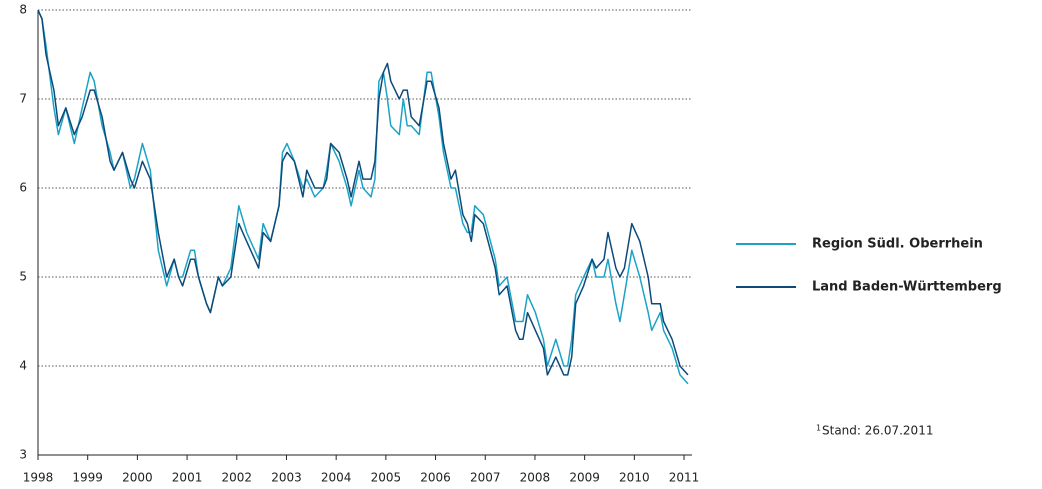  I want to click on x-tick-label: 2001, so click(187, 478).